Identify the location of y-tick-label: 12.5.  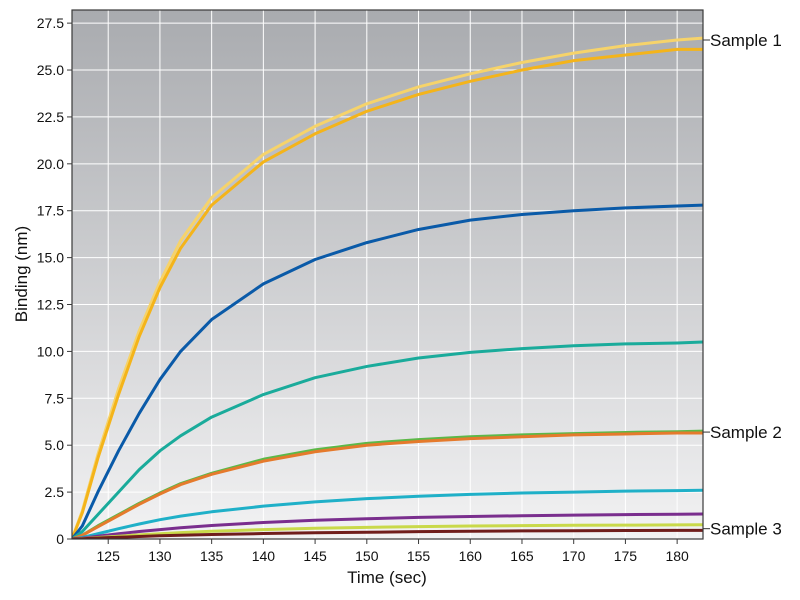
(50, 305).